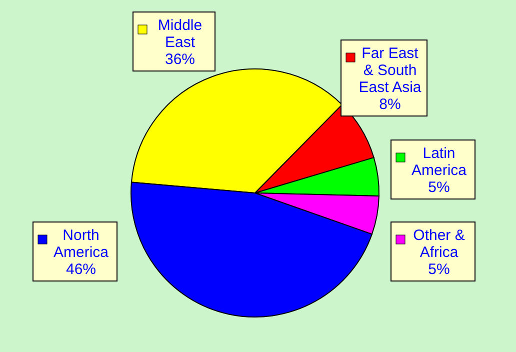 This screenshot has height=352, width=516. Describe the element at coordinates (81, 244) in the screenshot. I see `legend-label: North America` at that location.